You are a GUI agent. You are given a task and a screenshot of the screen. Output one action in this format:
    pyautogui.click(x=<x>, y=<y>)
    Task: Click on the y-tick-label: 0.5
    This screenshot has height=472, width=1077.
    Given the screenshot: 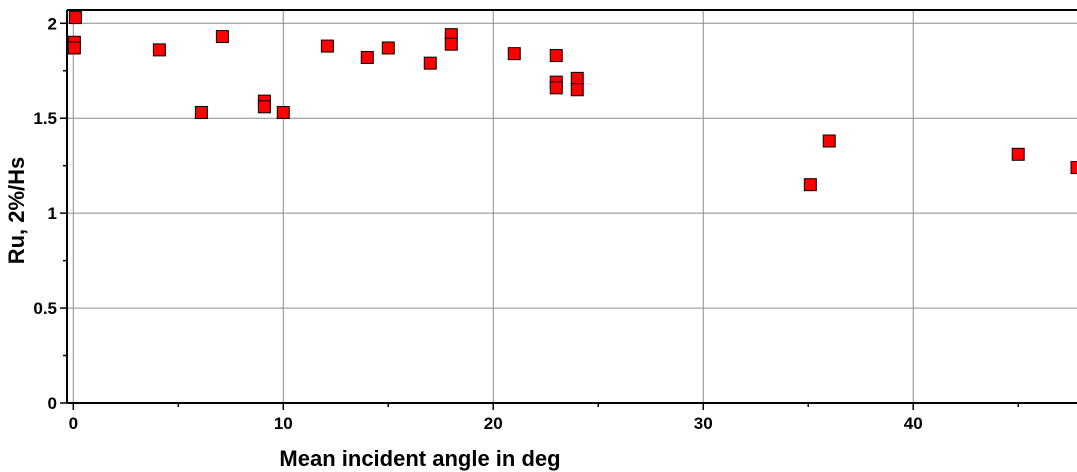 What is the action you would take?
    pyautogui.click(x=45, y=308)
    